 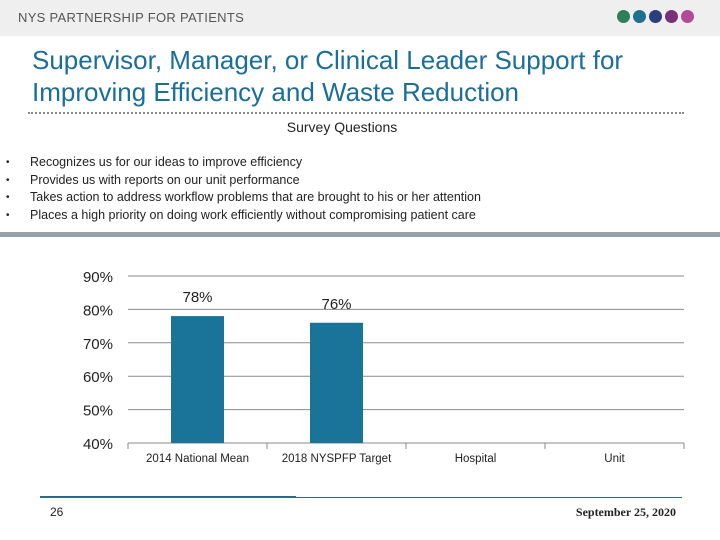 What do you see at coordinates (360, 234) in the screenshot?
I see `section-band` at bounding box center [360, 234].